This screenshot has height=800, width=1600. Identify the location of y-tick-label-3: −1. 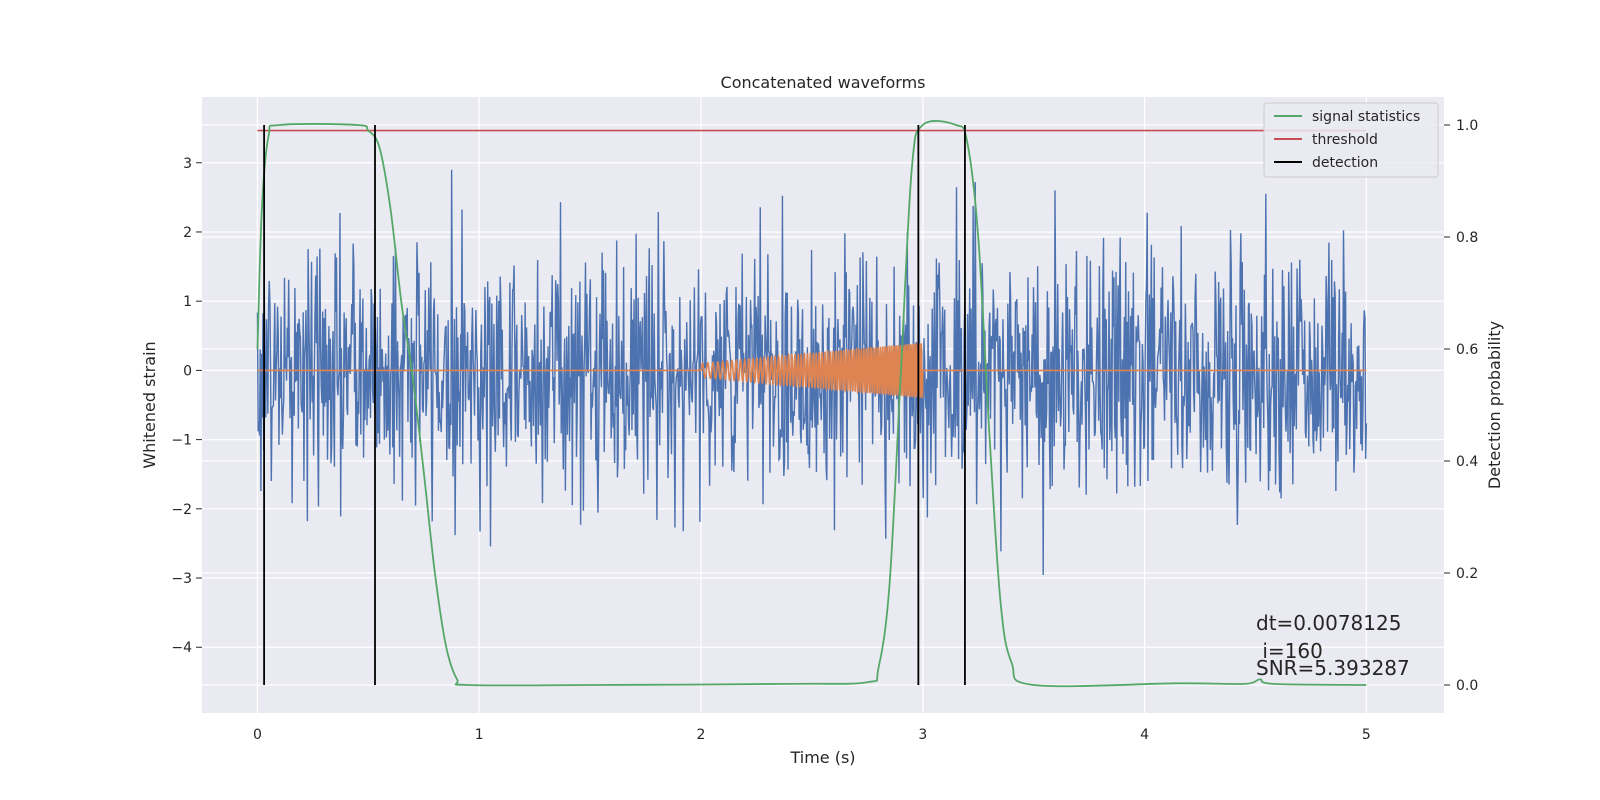
(181, 441).